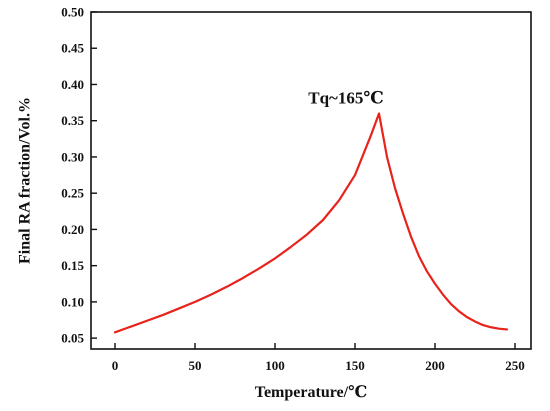 The width and height of the screenshot is (550, 411). Describe the element at coordinates (115, 365) in the screenshot. I see `x-tick-label: 0` at that location.